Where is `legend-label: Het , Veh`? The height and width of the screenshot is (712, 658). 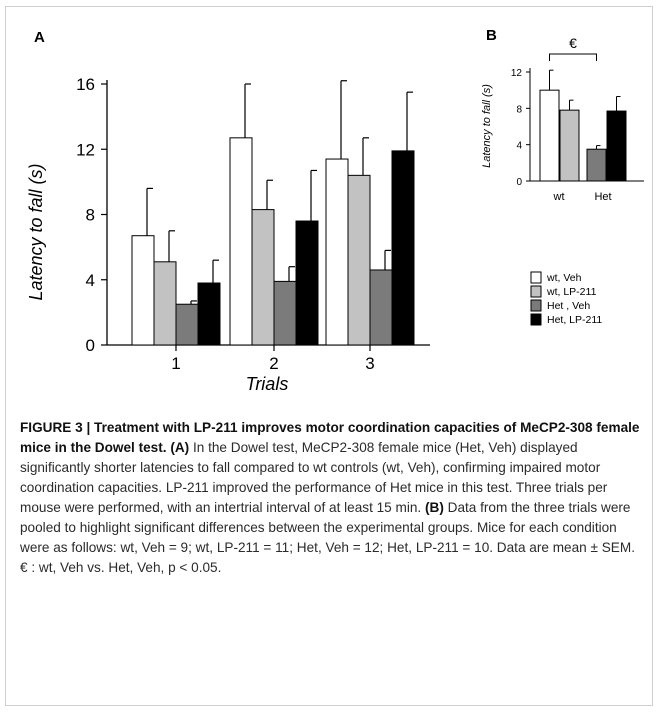
legend-label: Het , Veh is located at coordinates (568, 306).